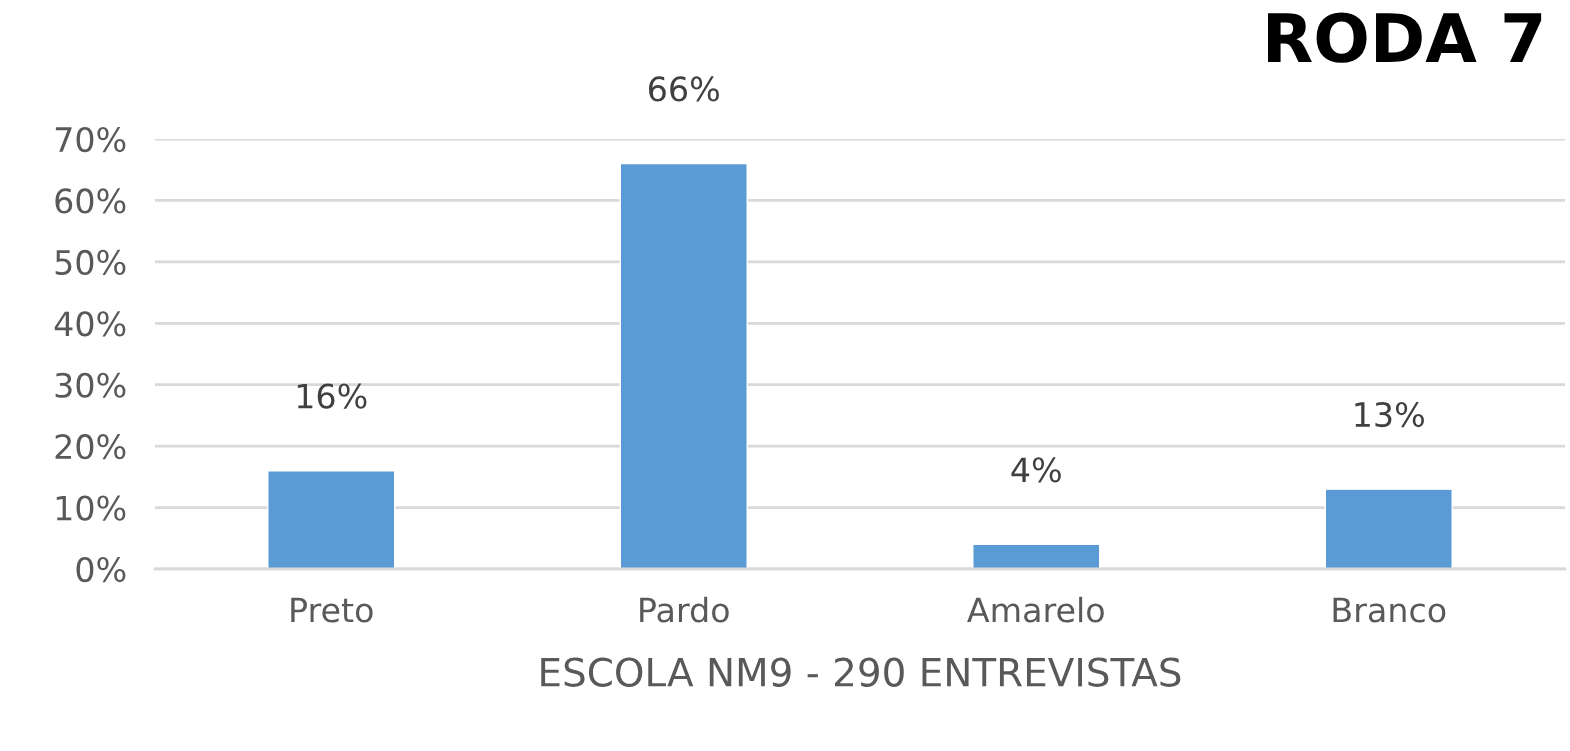  Describe the element at coordinates (90, 139) in the screenshot. I see `y-tick-label: 70%` at that location.